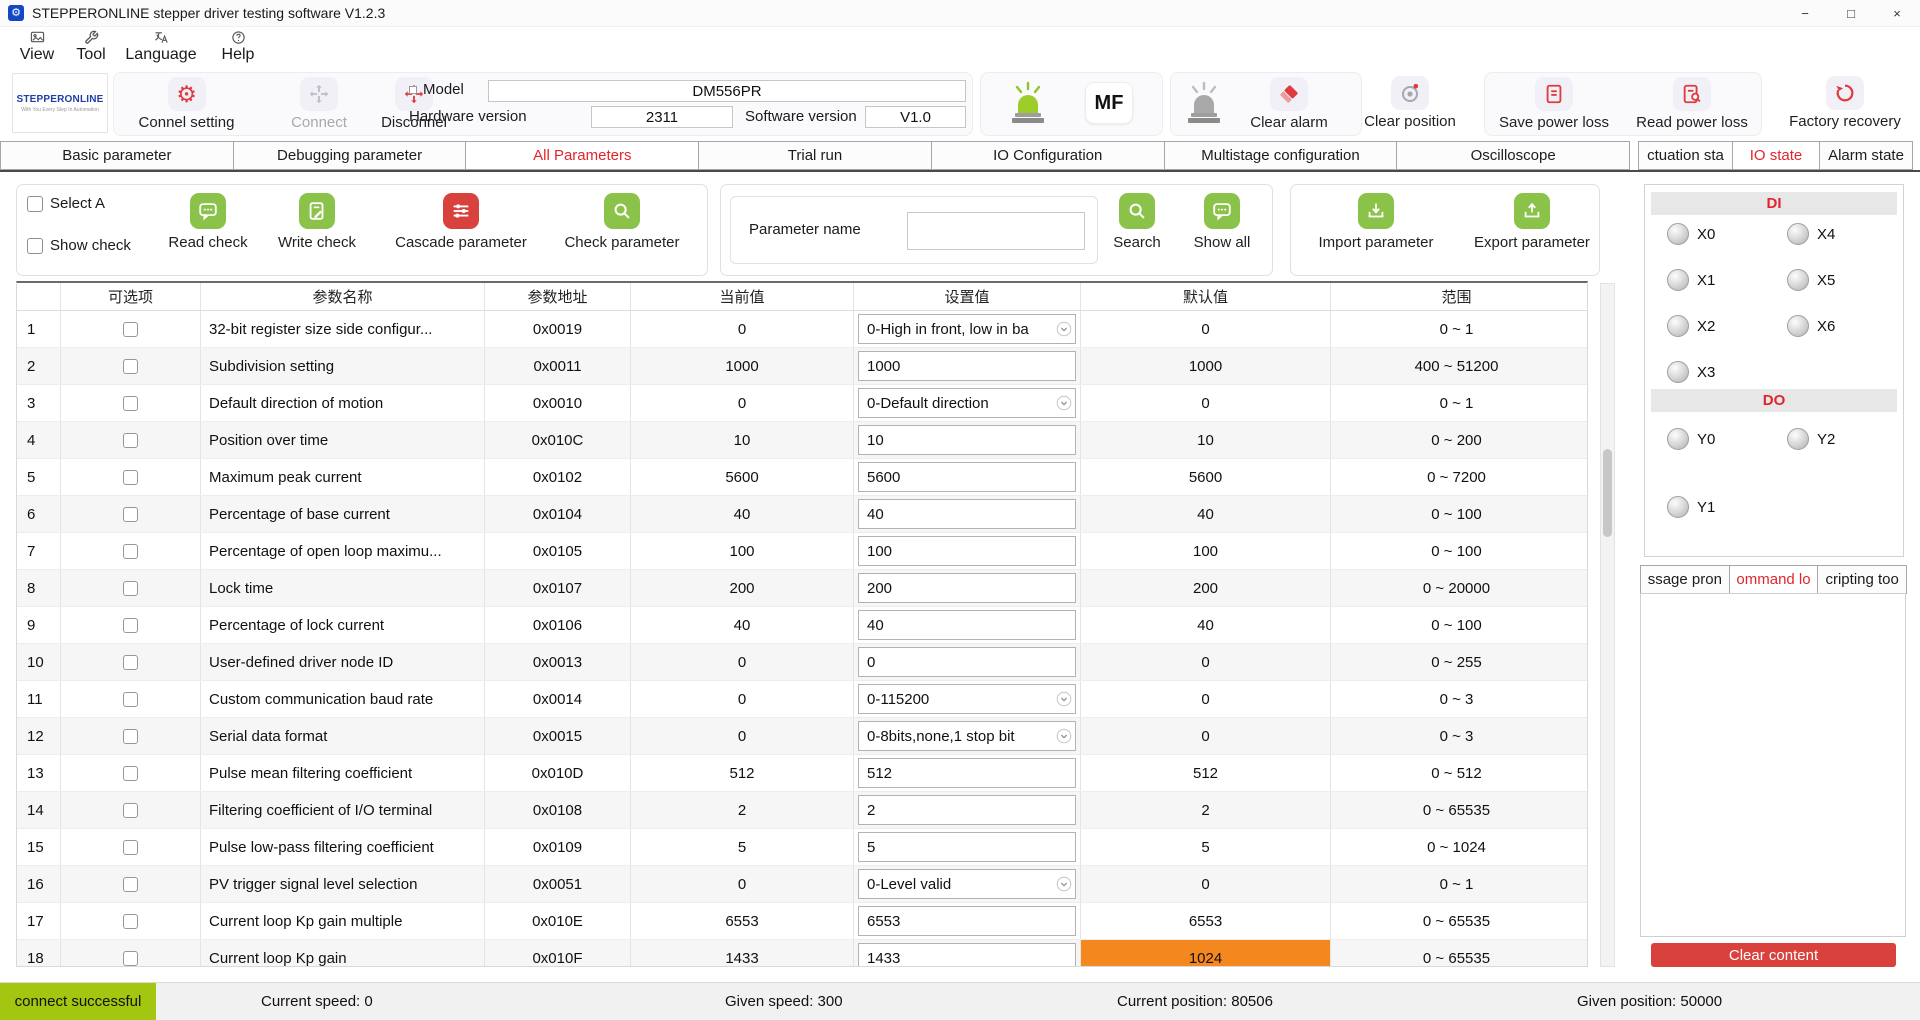 The height and width of the screenshot is (1020, 1920). Describe the element at coordinates (1776, 155) in the screenshot. I see `tab-io-state: IO state` at that location.